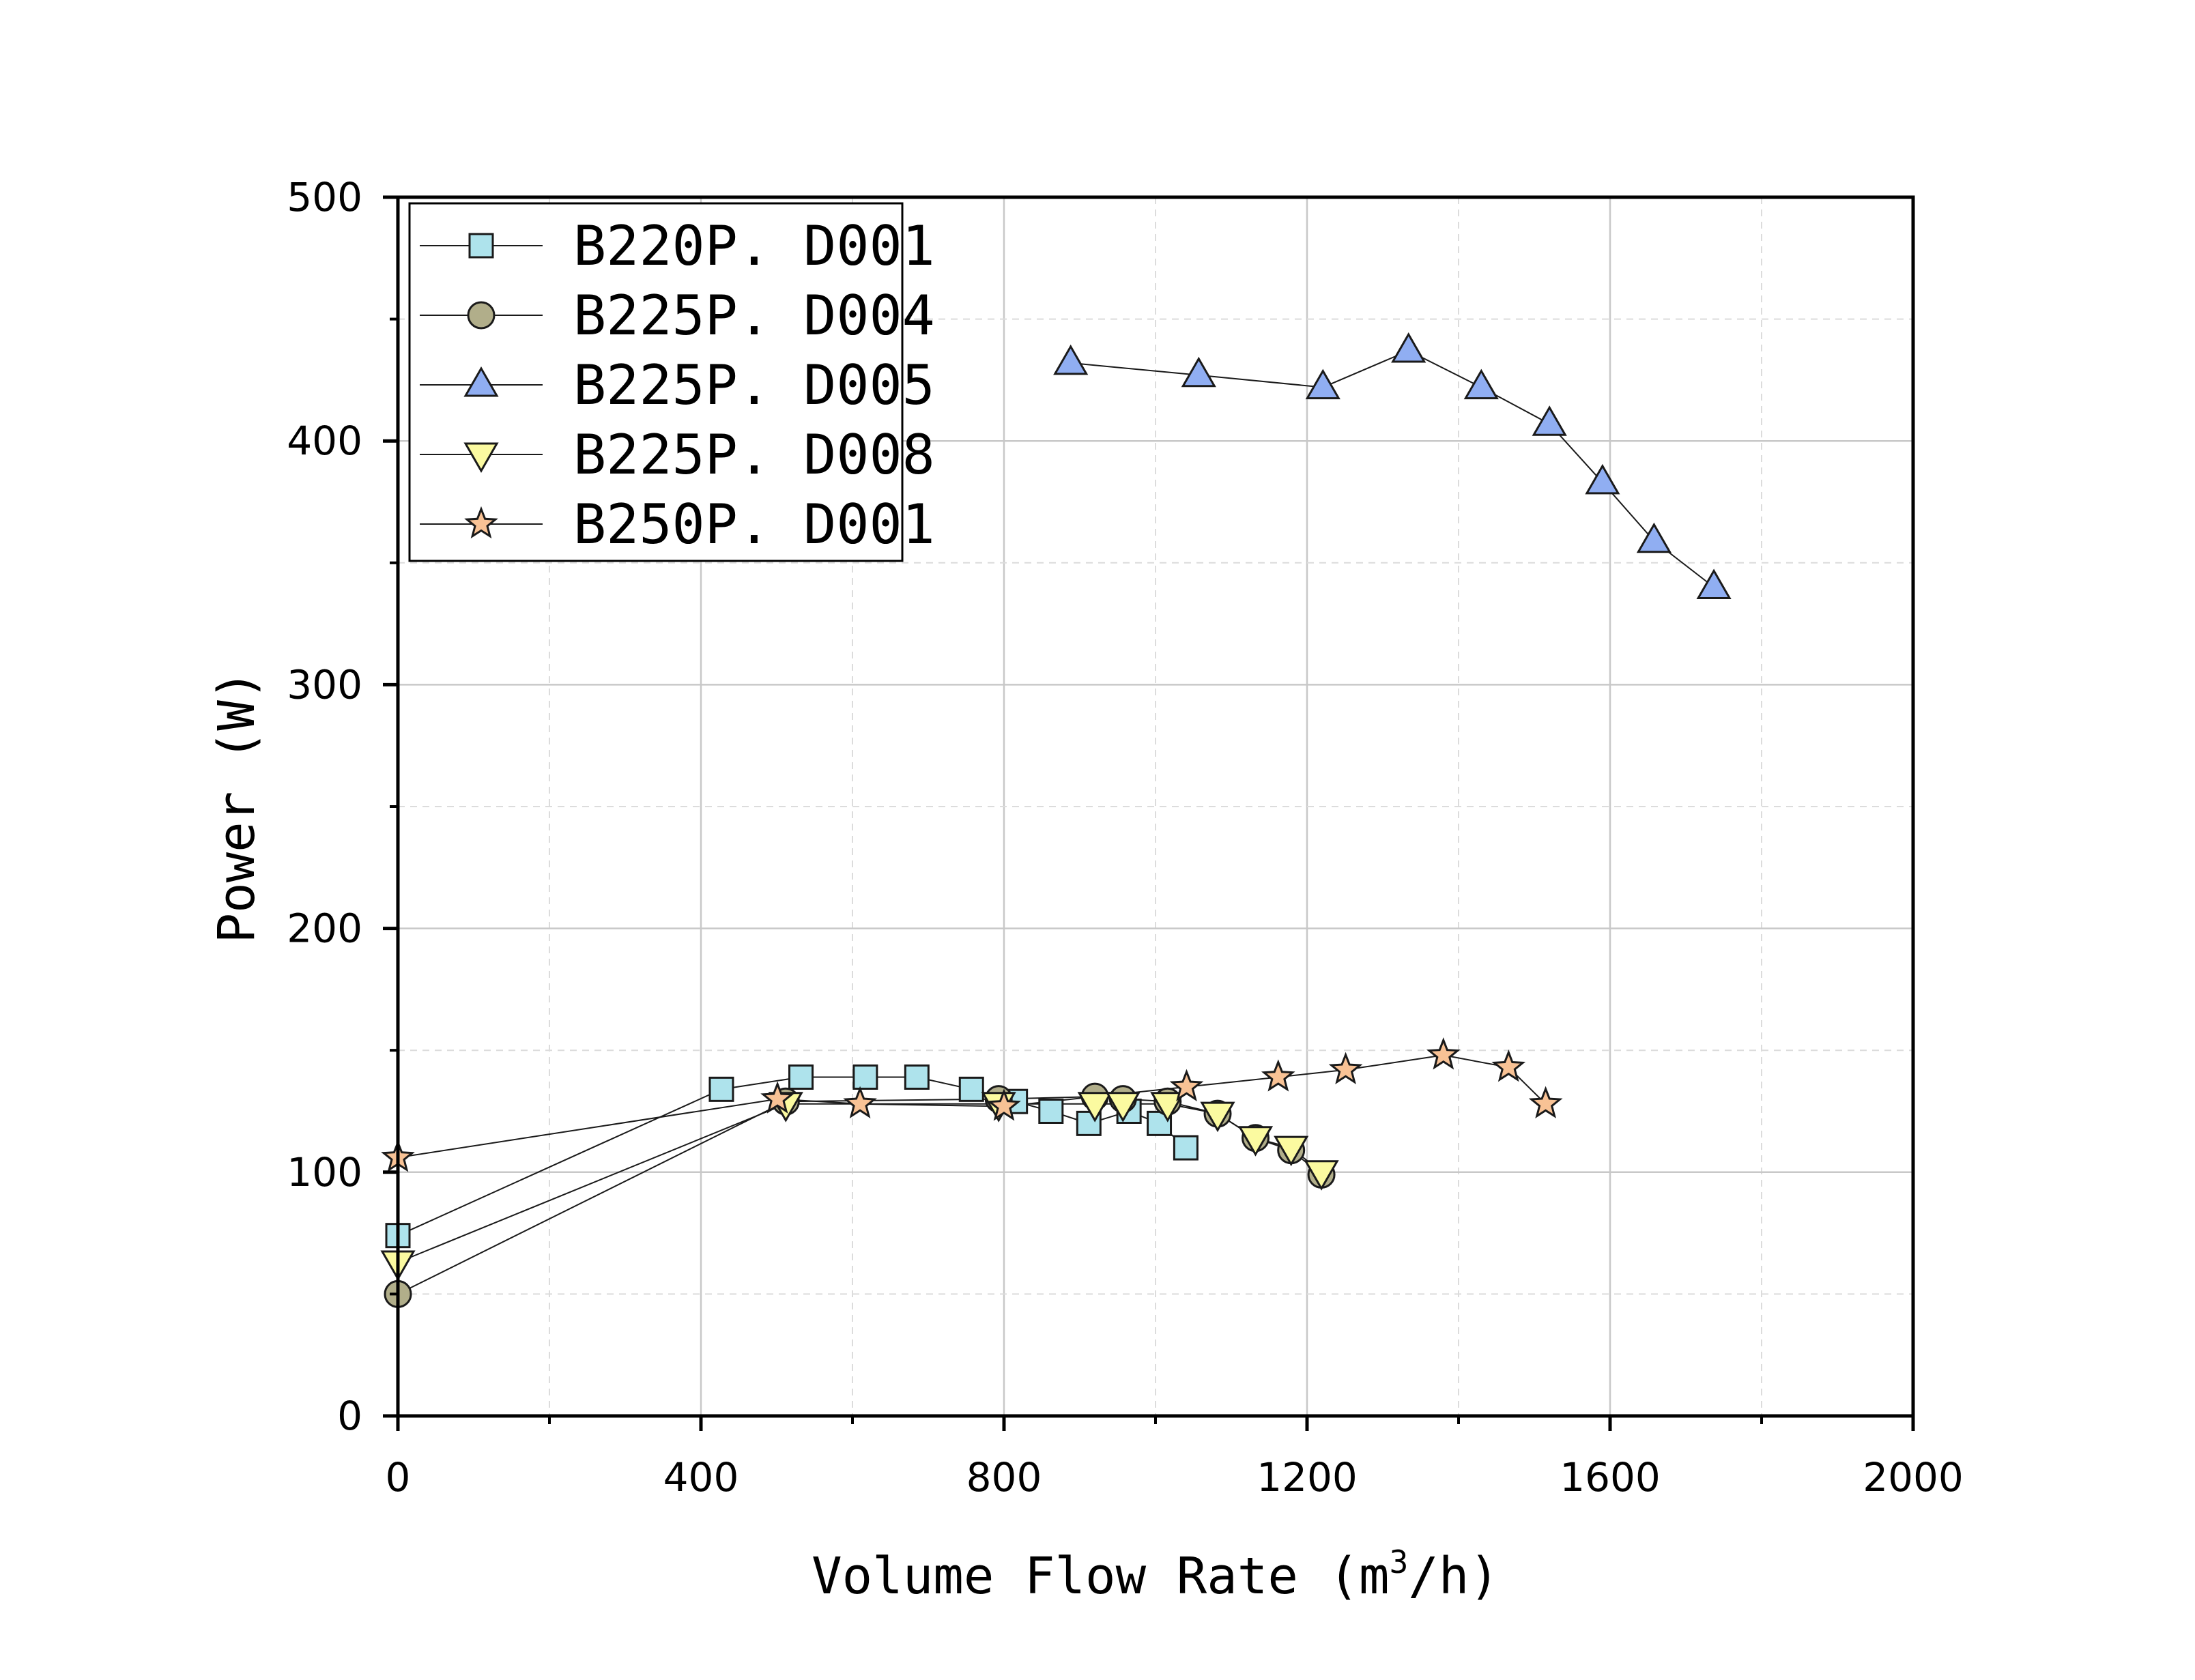 This screenshot has height=1680, width=2195. Describe the element at coordinates (324, 197) in the screenshot. I see `y-tick-label: 500` at that location.